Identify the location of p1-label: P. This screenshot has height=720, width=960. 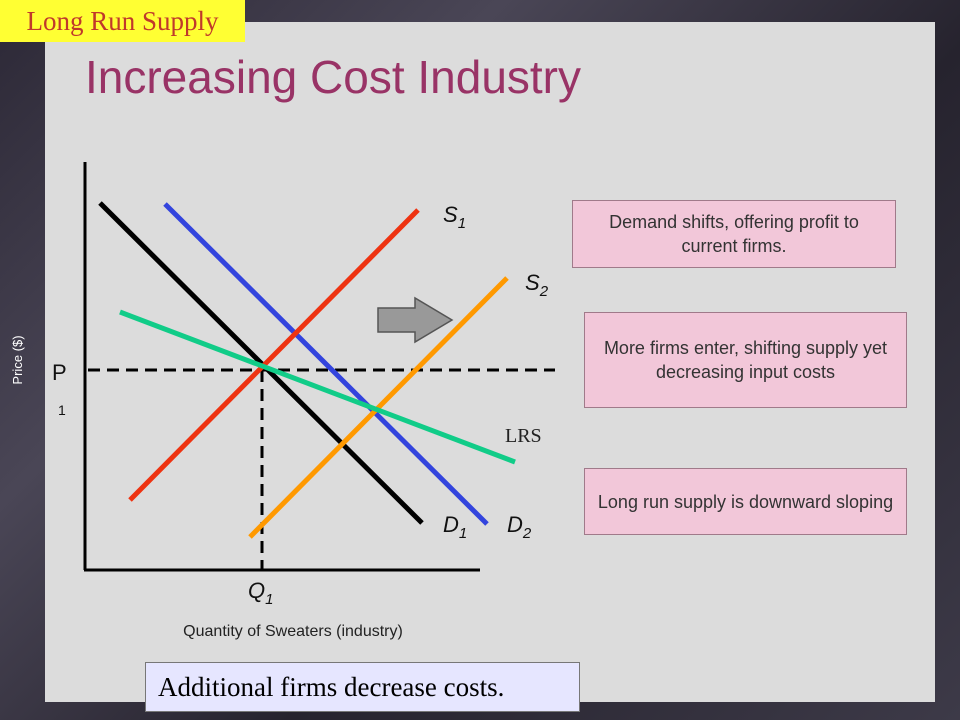
(59, 372).